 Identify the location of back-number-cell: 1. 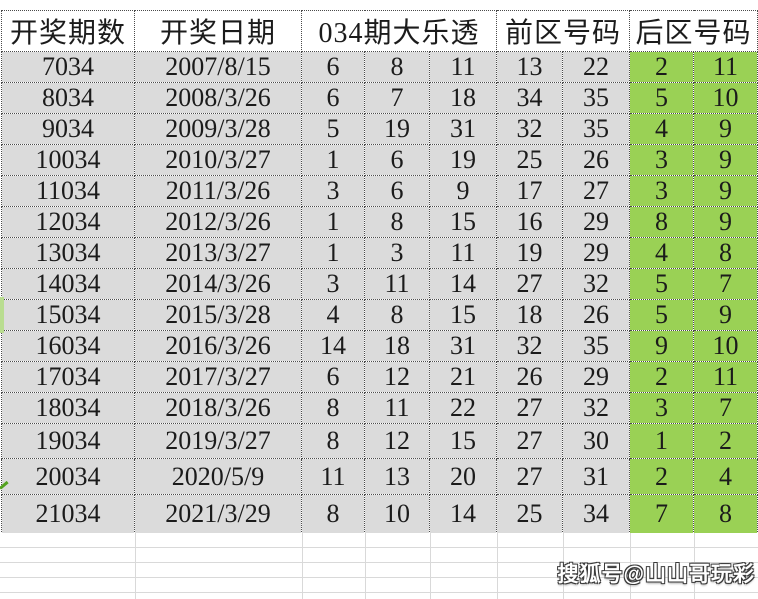
(662, 441).